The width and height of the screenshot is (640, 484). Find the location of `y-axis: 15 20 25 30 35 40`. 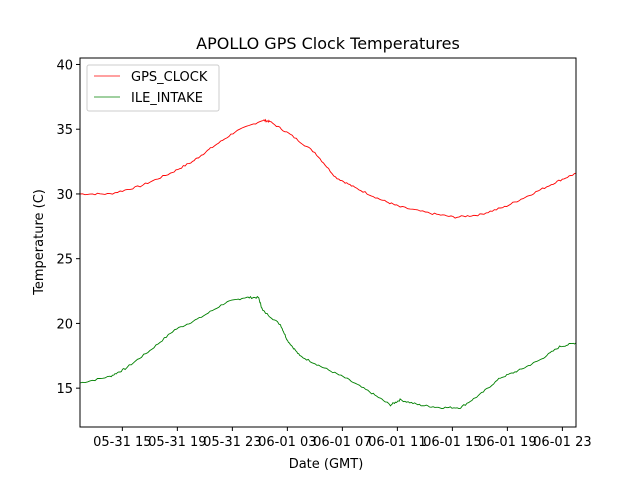

y-axis: 15 20 25 30 35 40 is located at coordinates (68, 227).